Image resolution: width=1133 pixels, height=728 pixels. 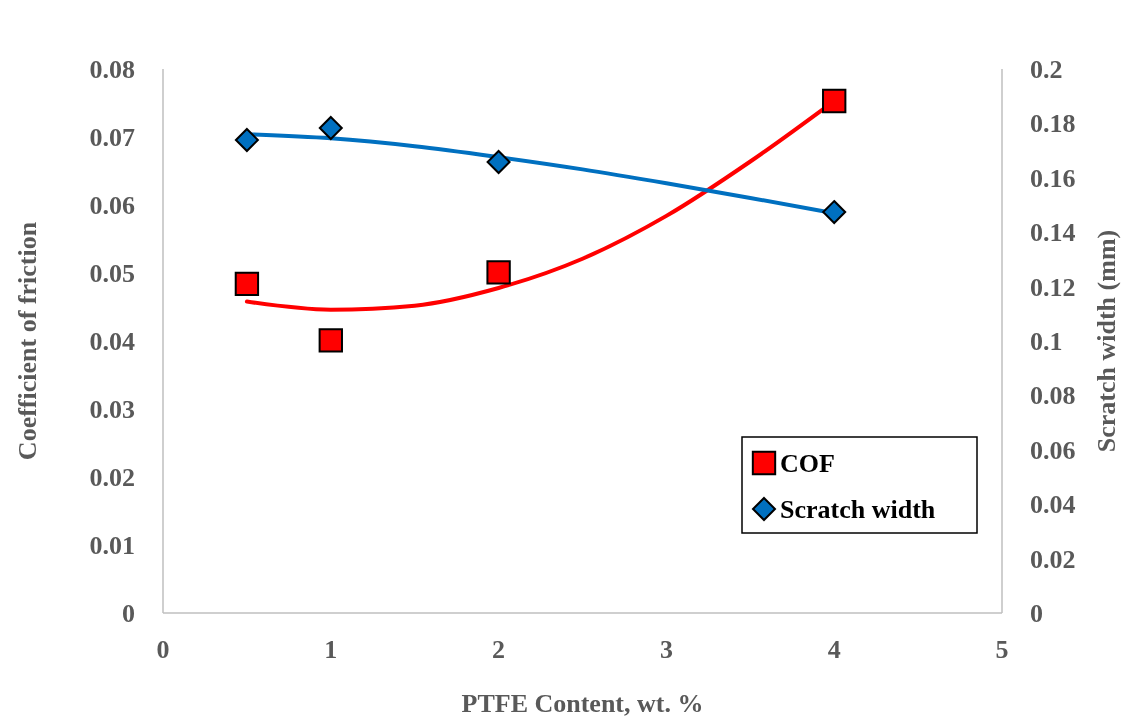 What do you see at coordinates (1053, 178) in the screenshot?
I see `y2-tick-label: 0.16` at bounding box center [1053, 178].